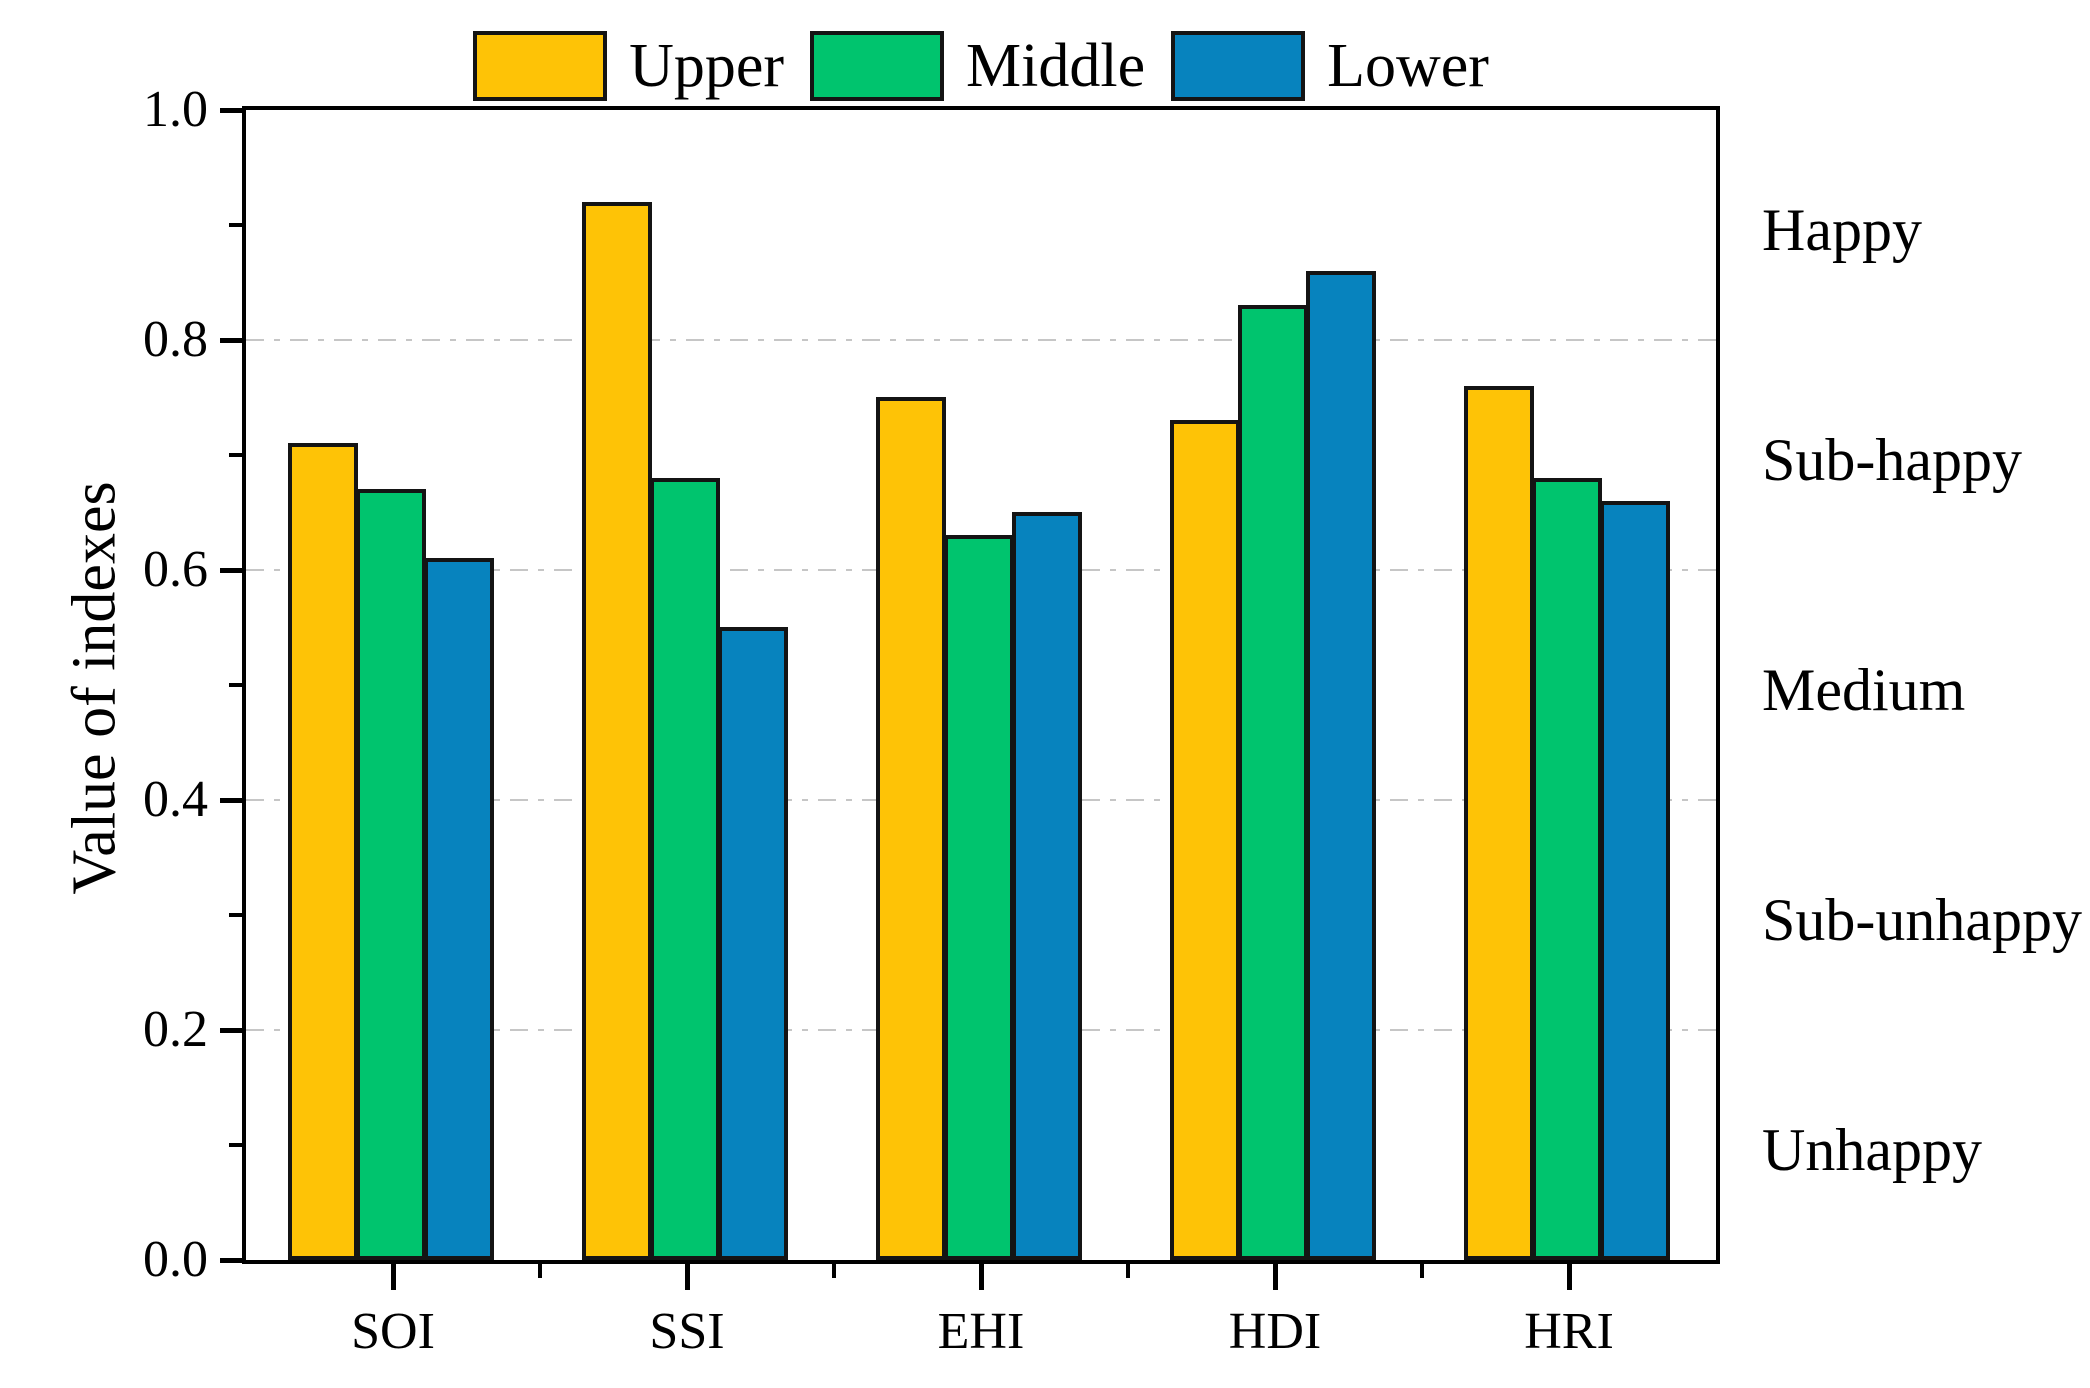 The height and width of the screenshot is (1388, 2090). What do you see at coordinates (231, 800) in the screenshot?
I see `y-tick-0.4` at bounding box center [231, 800].